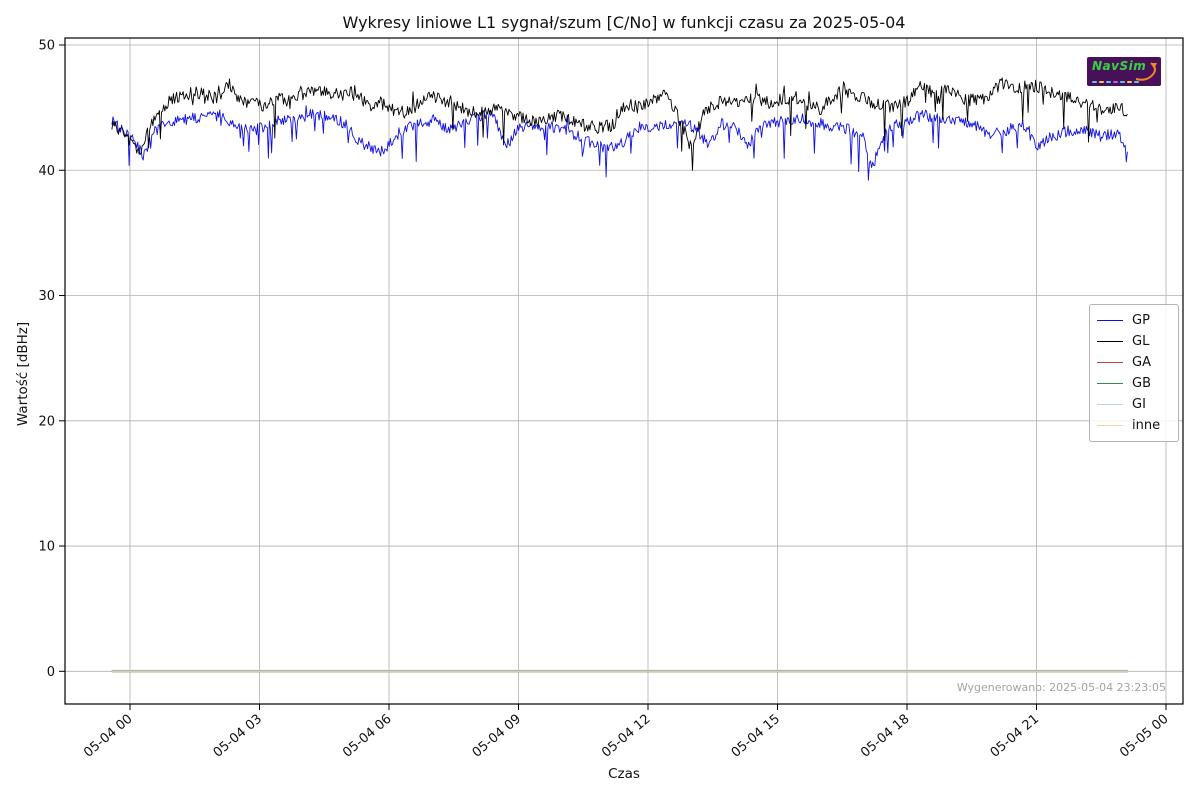 This screenshot has height=800, width=1200. I want to click on x-tick-label: 05-04 12, so click(626, 736).